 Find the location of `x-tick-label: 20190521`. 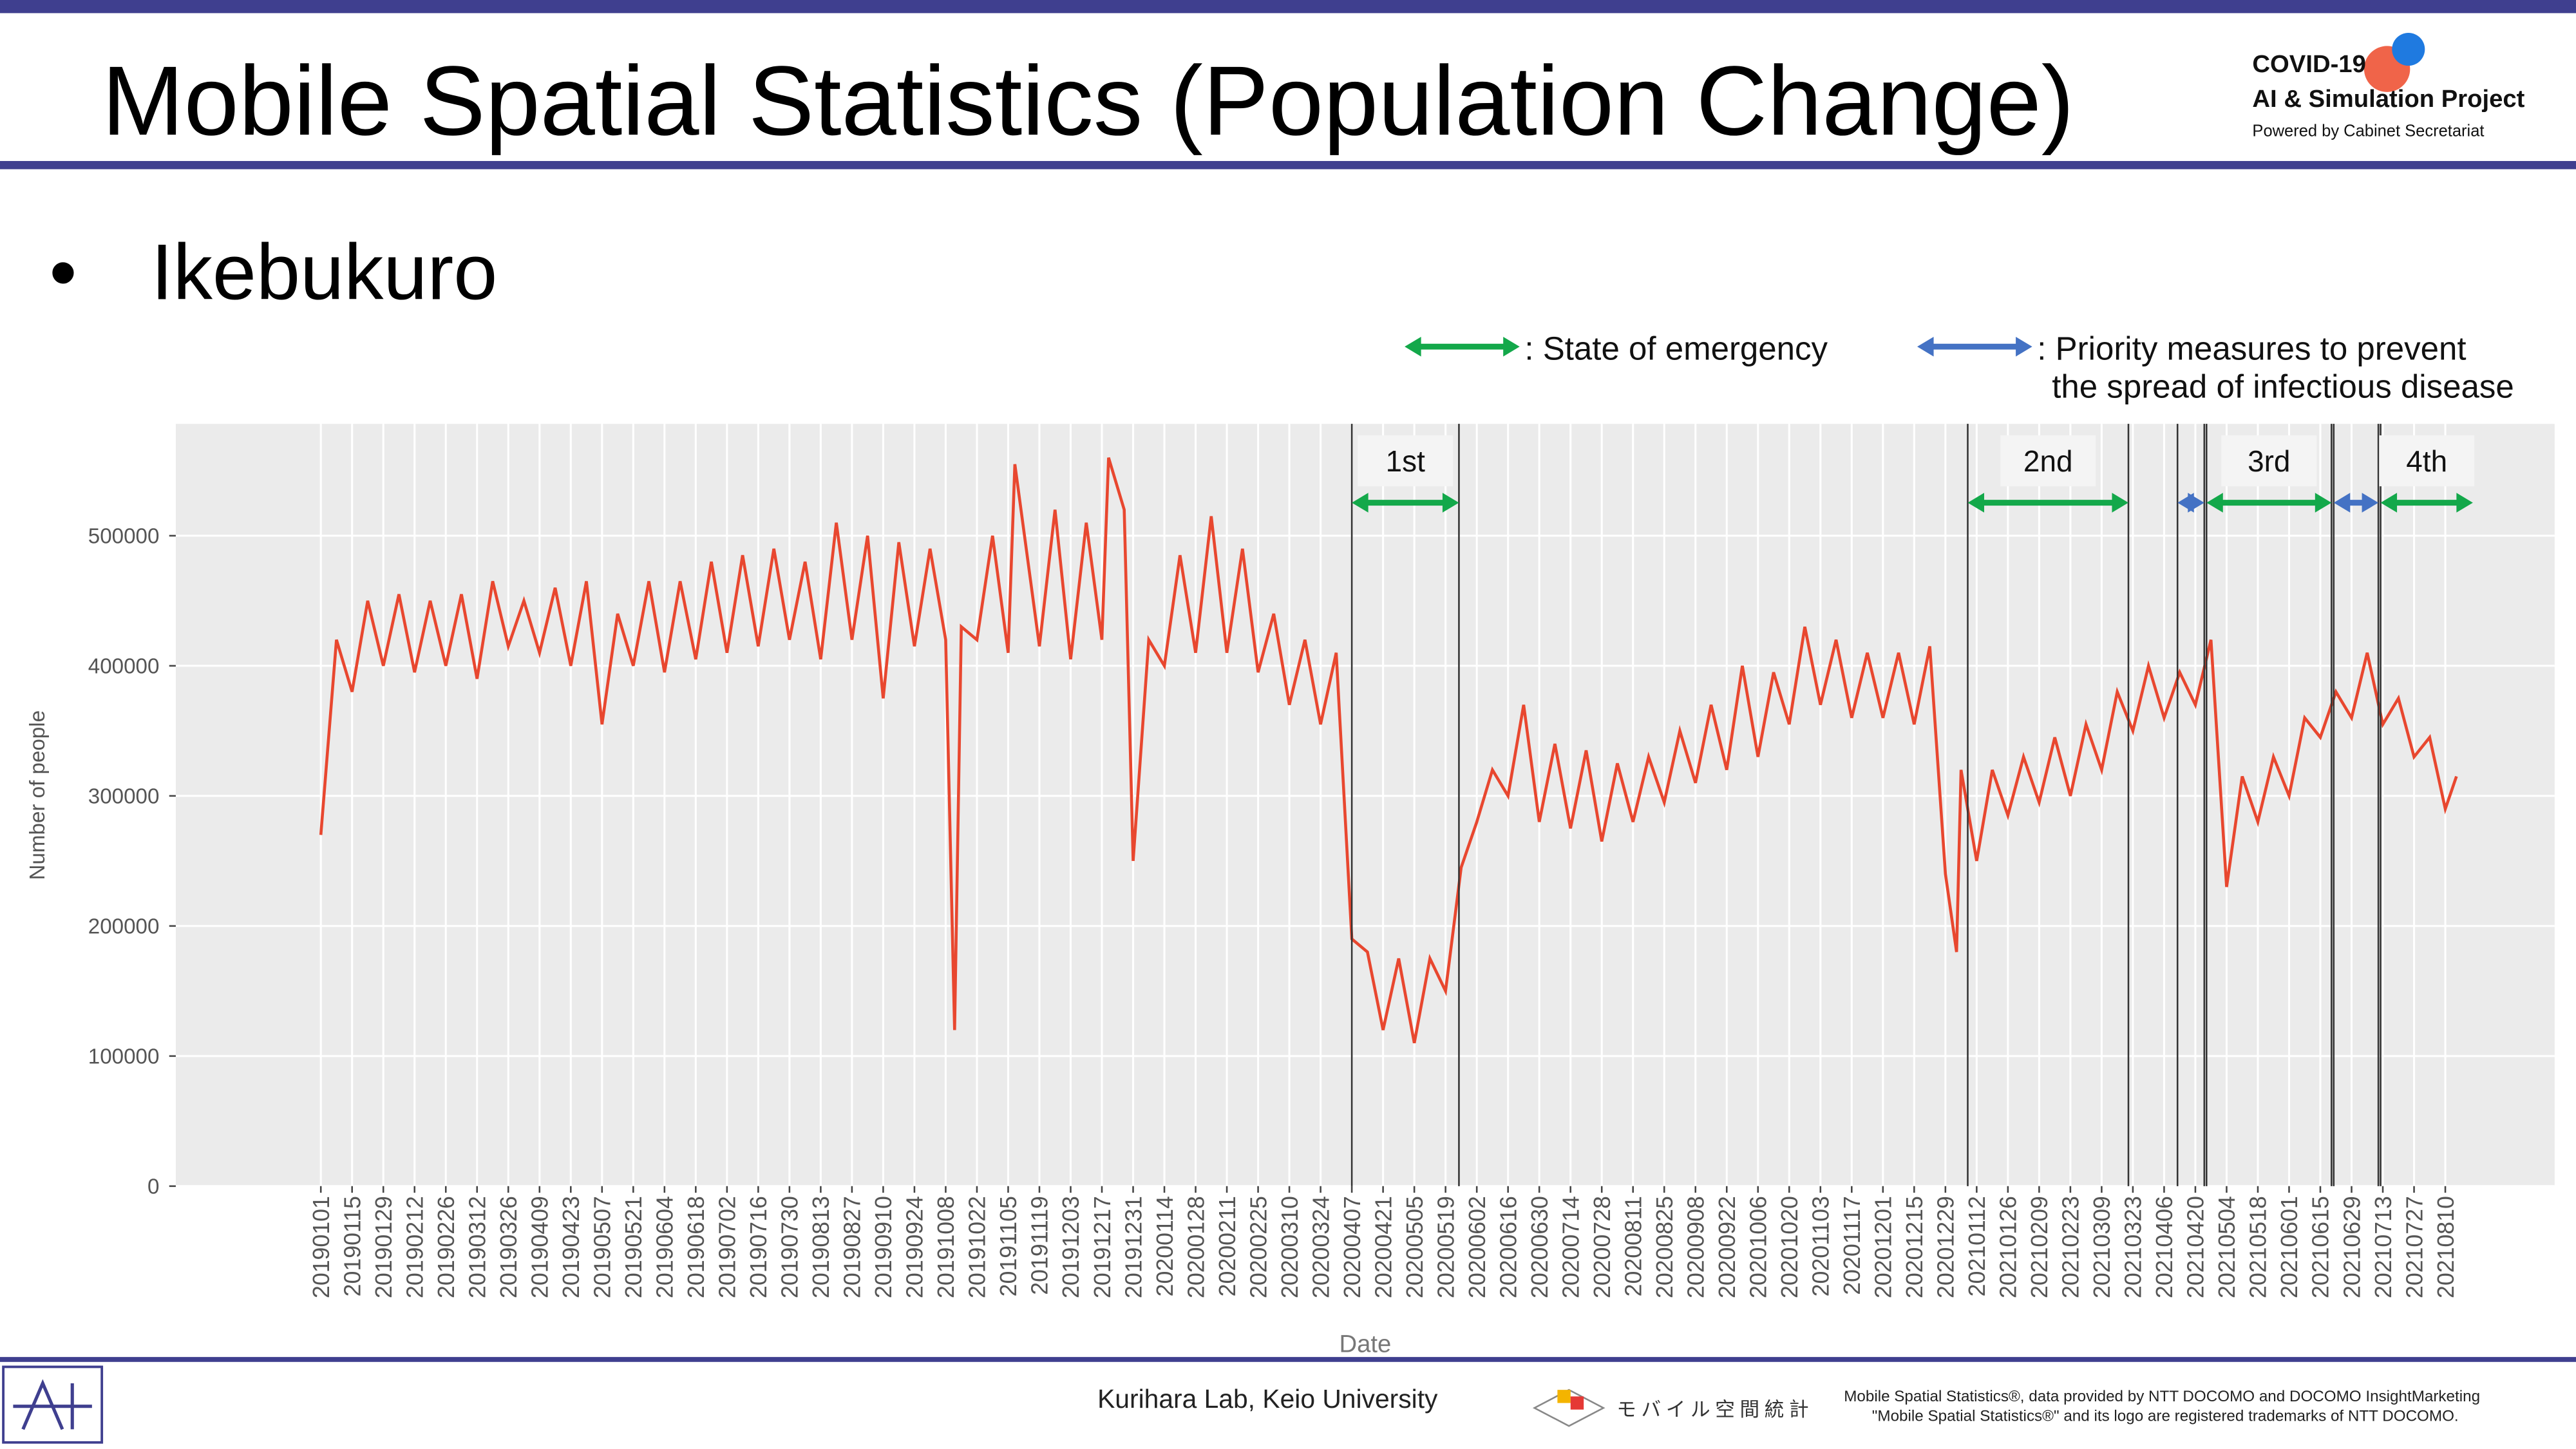

x-tick-label: 20190521 is located at coordinates (634, 1247).